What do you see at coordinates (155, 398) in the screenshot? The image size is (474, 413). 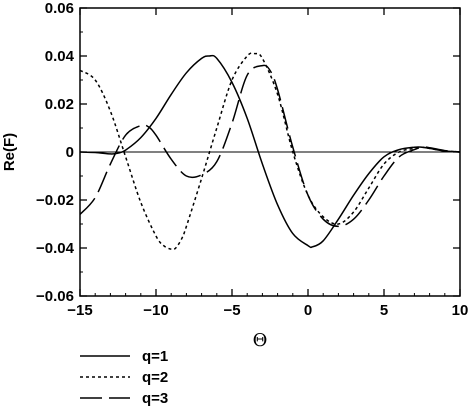 I see `legend-label: q=3` at bounding box center [155, 398].